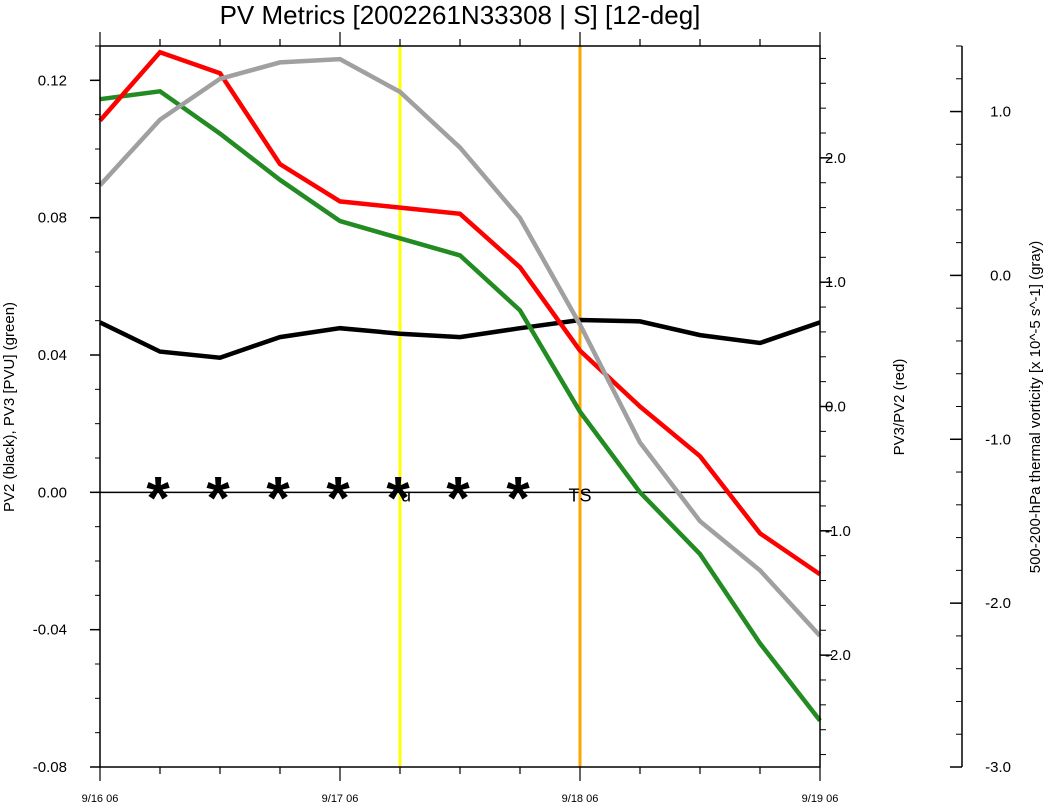 The width and height of the screenshot is (1045, 805). Describe the element at coordinates (50, 767) in the screenshot. I see `left-tick-label: -0.08` at that location.